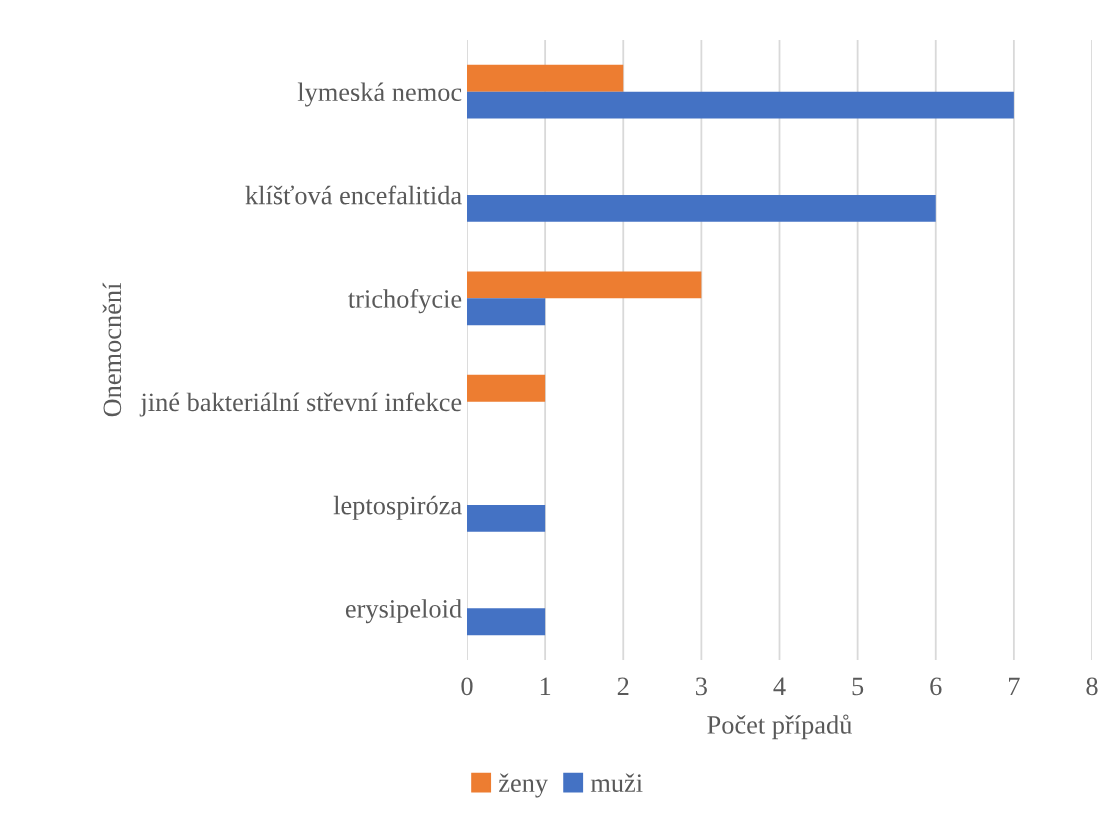  Describe the element at coordinates (858, 686) in the screenshot. I see `x-tick-label: 5` at that location.